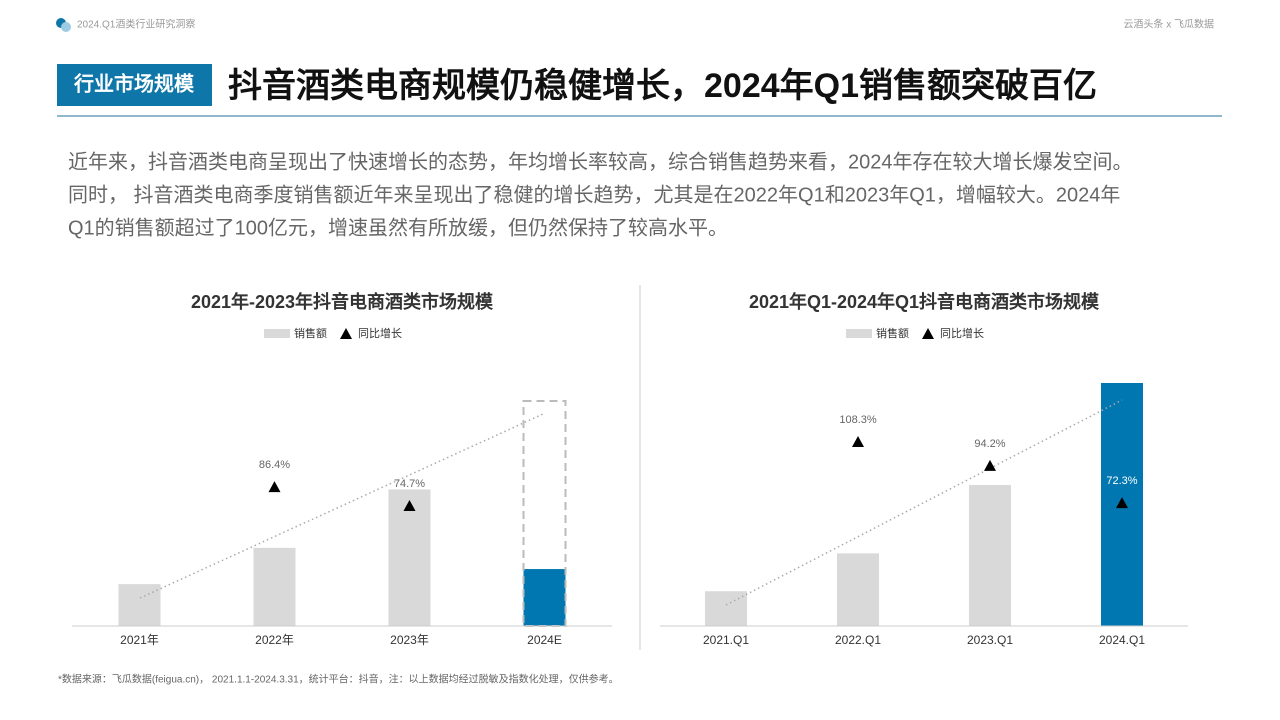  I want to click on growth-label: 108.3%, so click(858, 420).